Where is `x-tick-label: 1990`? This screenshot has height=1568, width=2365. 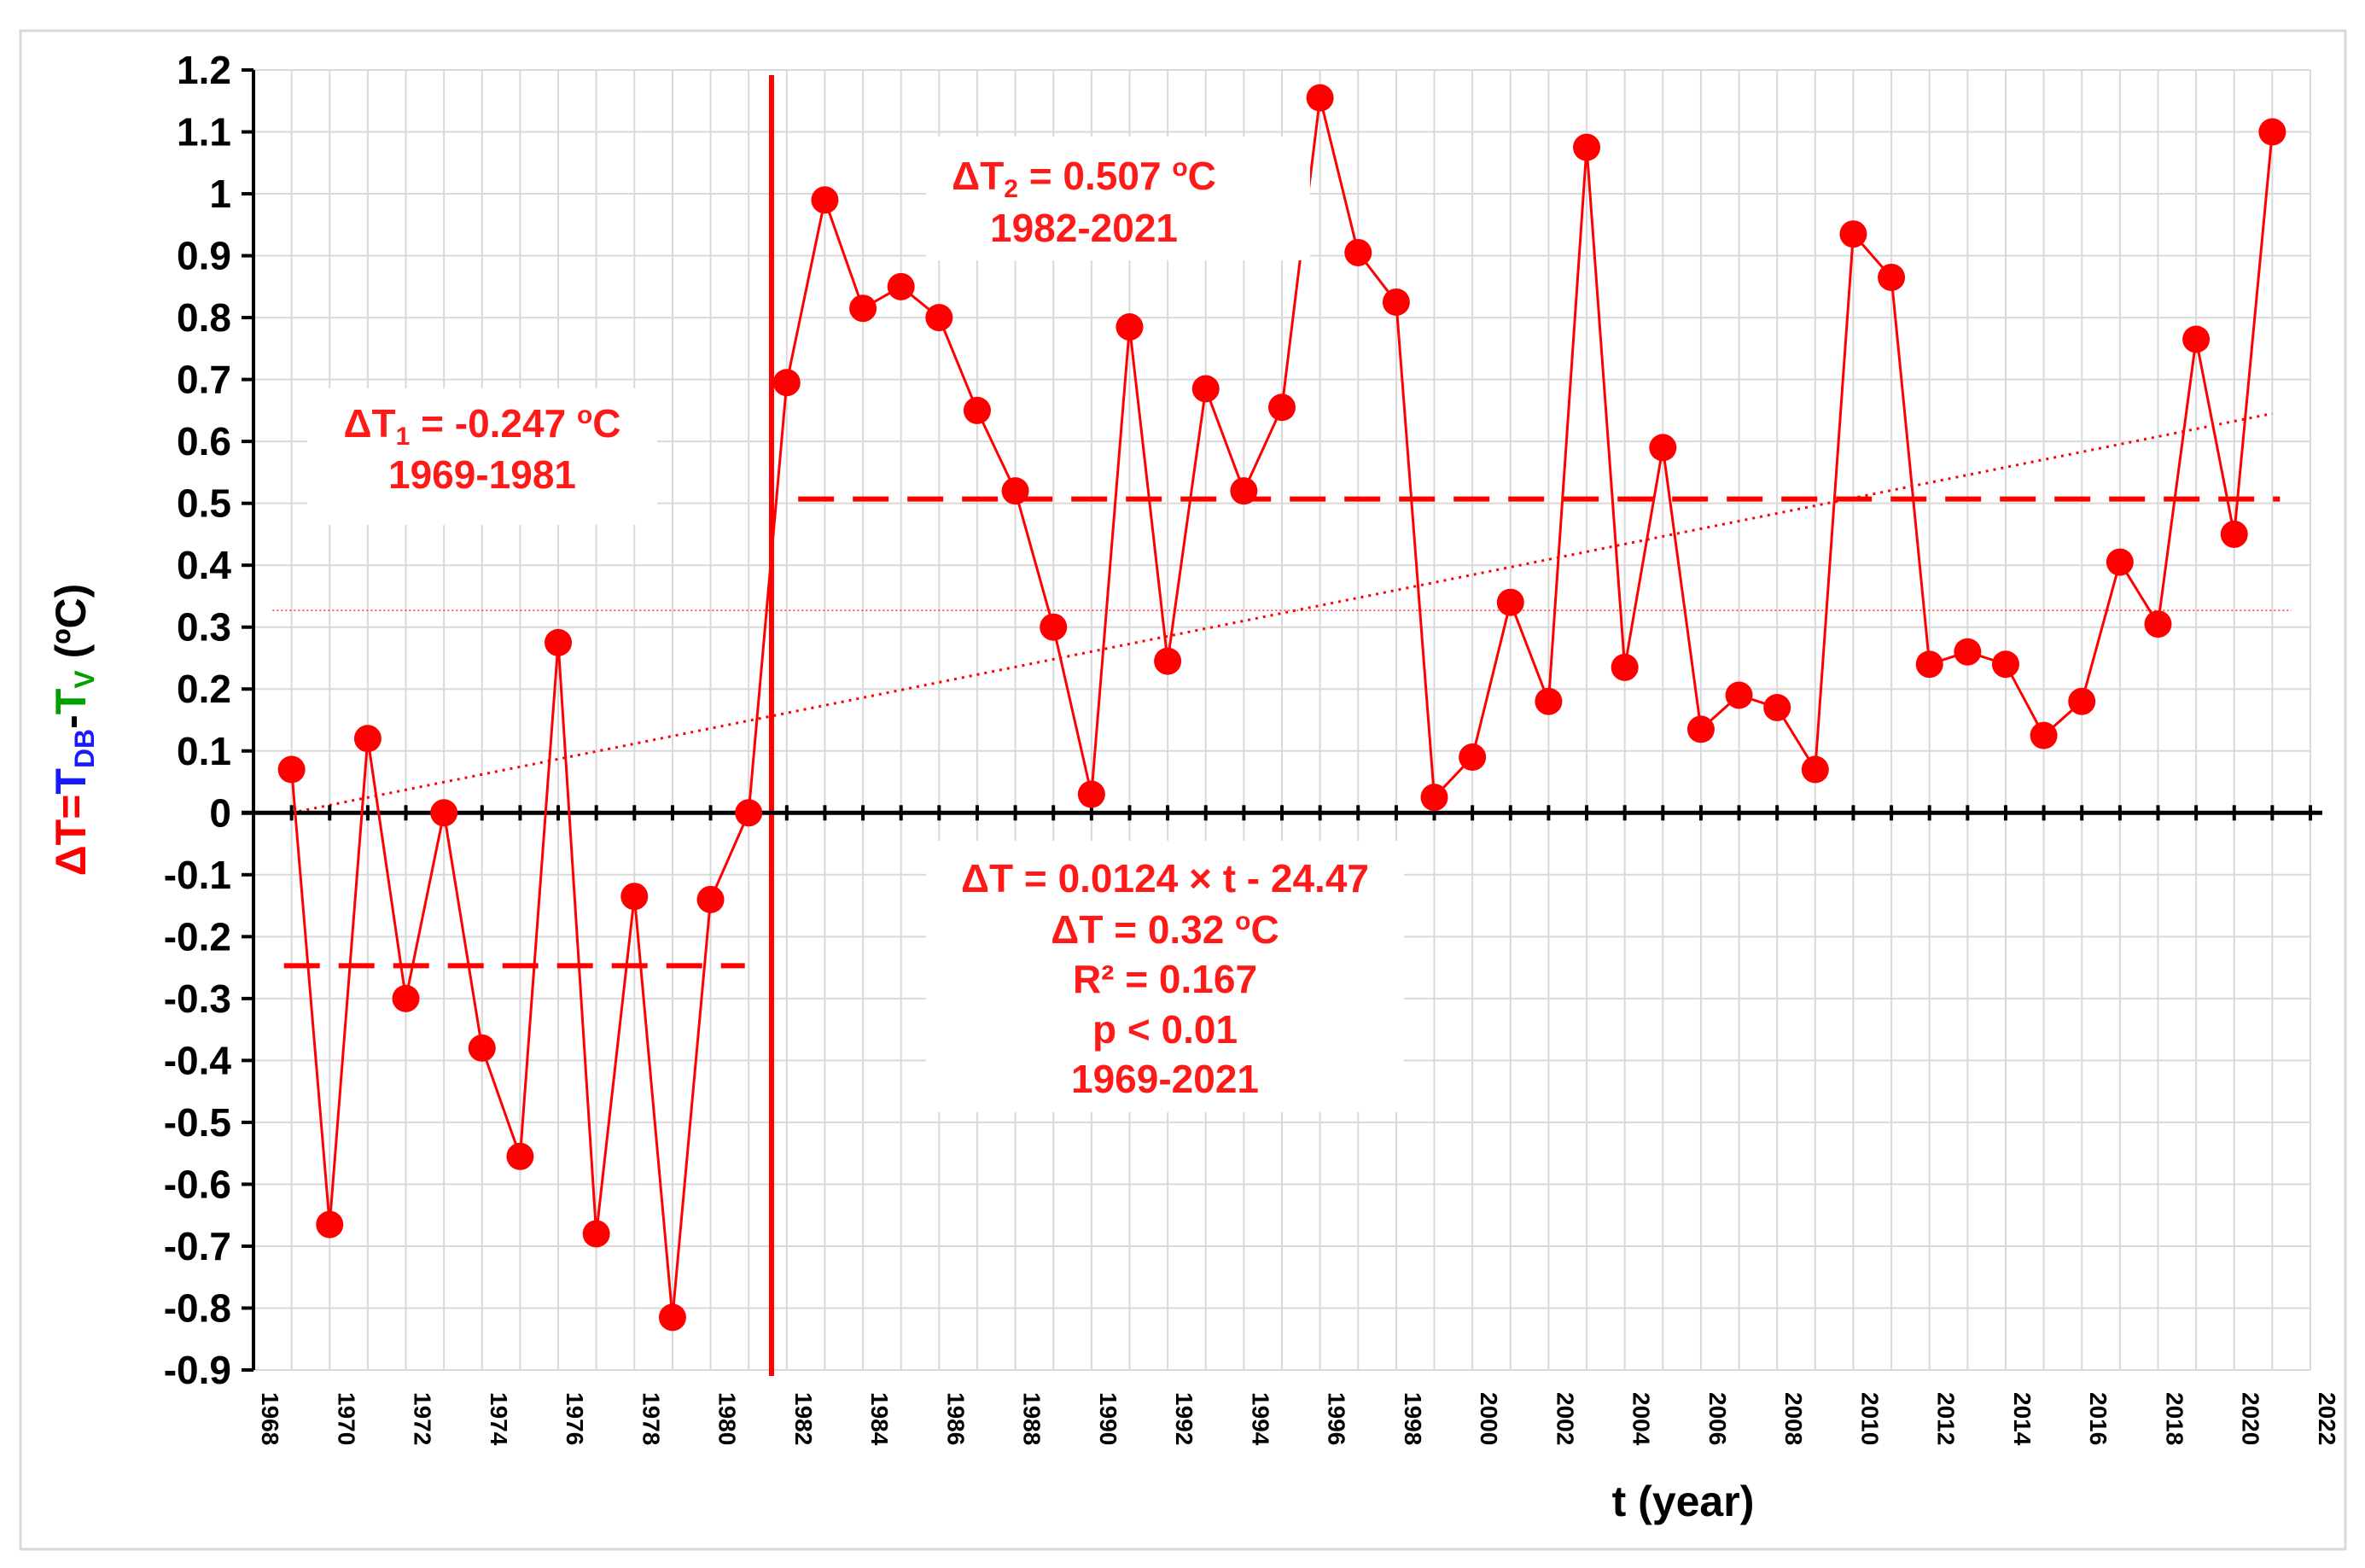
x-tick-label: 1990 is located at coordinates (1108, 1418).